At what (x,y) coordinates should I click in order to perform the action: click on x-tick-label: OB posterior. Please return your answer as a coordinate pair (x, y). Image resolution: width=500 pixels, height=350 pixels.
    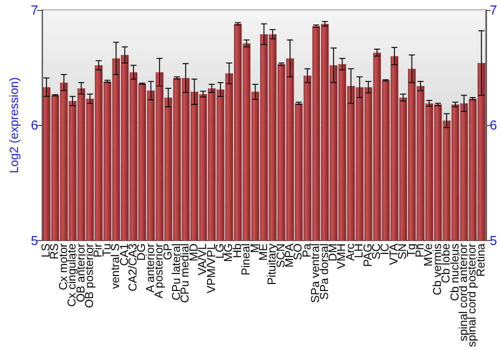
    Looking at the image, I should click on (90, 275).